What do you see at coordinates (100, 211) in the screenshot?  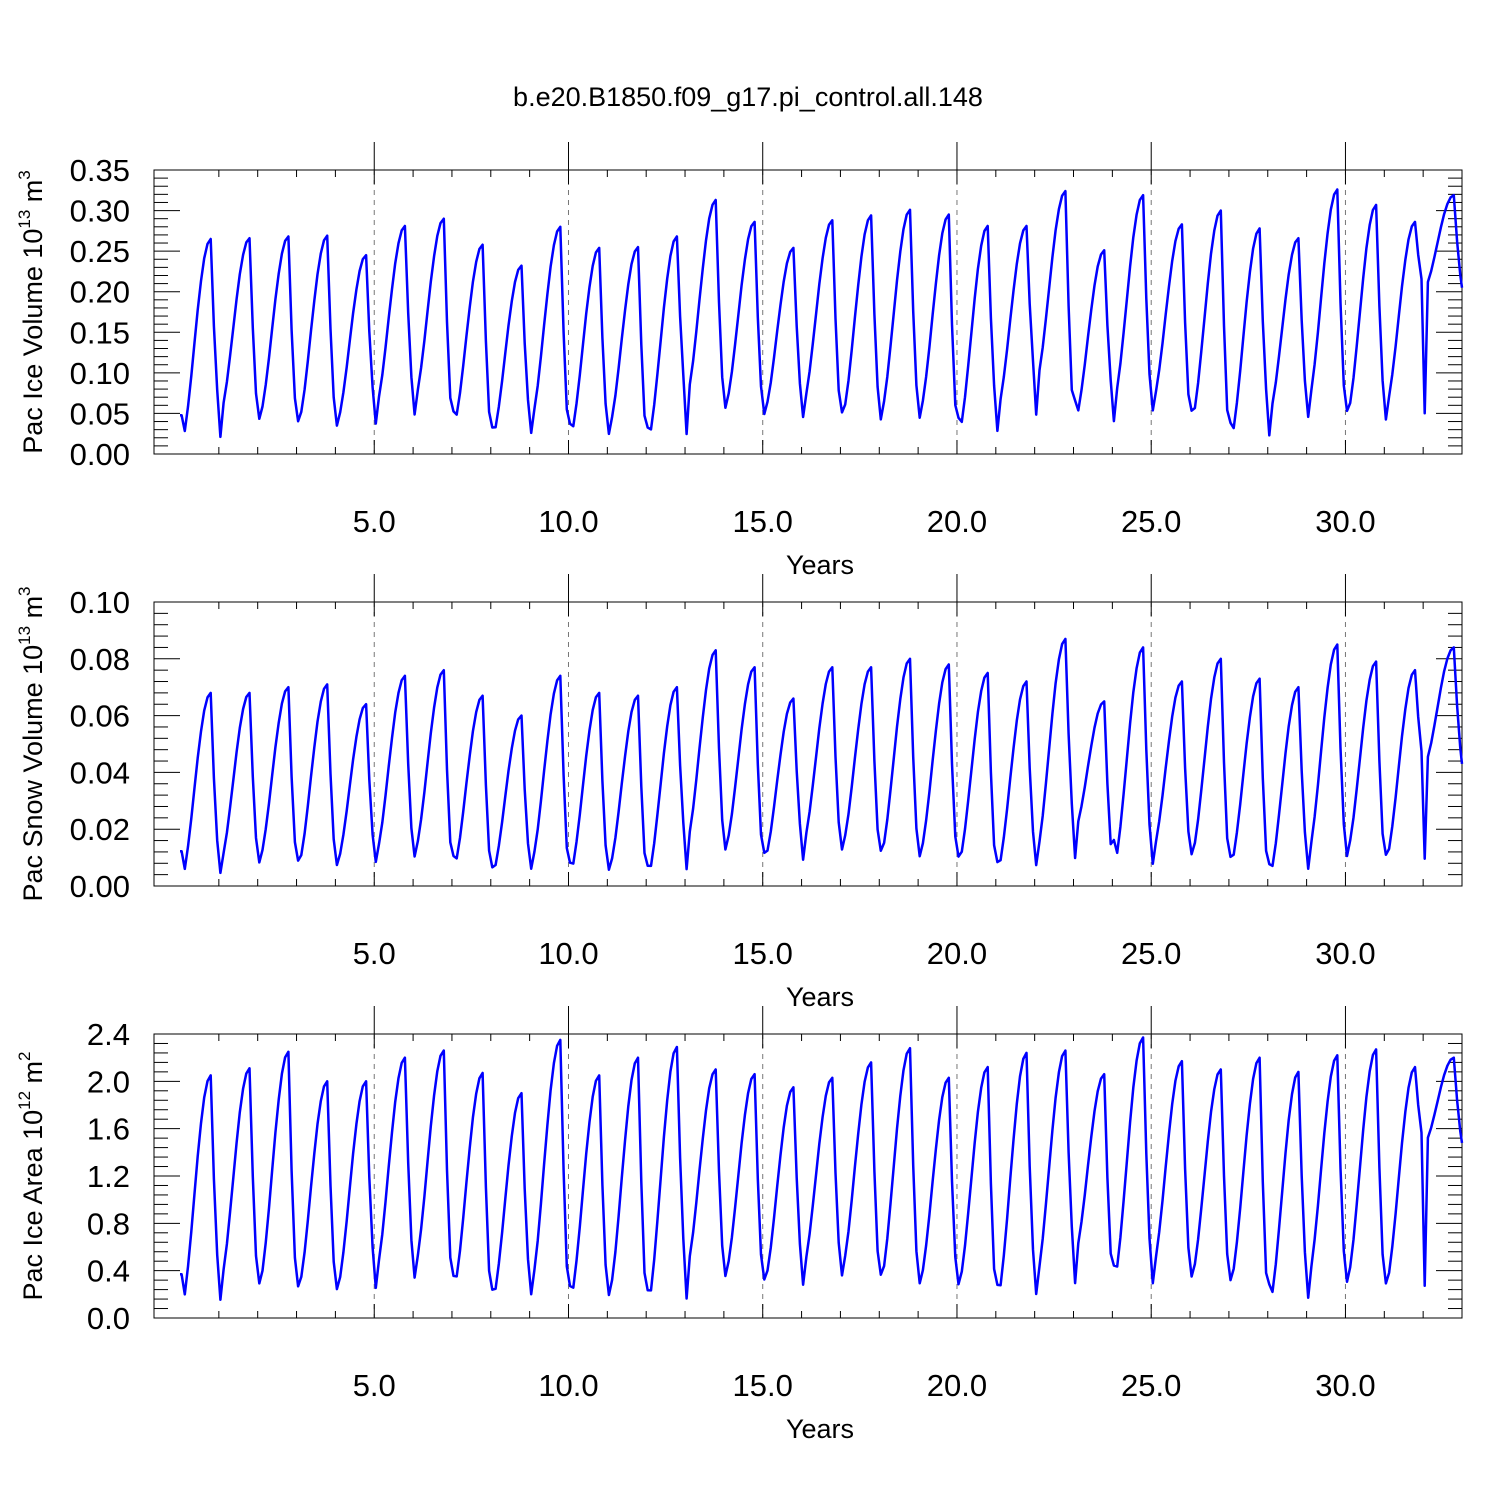 I see `y-tick-label: 0.30` at bounding box center [100, 211].